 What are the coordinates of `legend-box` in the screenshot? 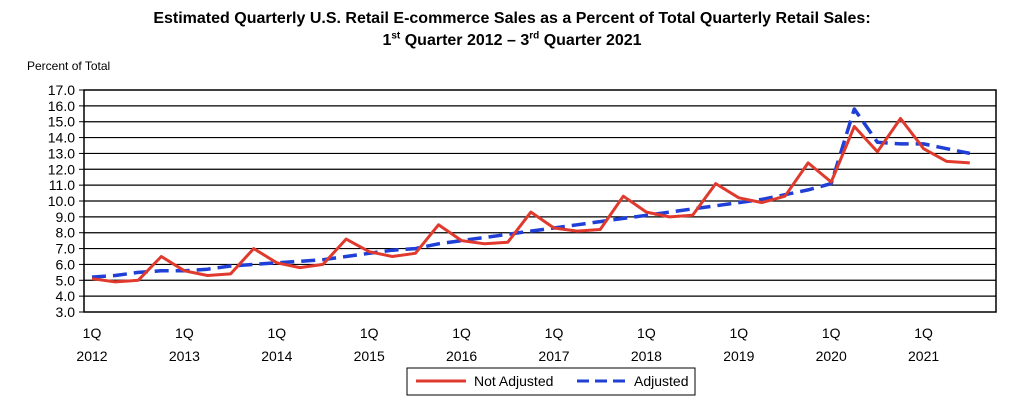 It's located at (551, 381).